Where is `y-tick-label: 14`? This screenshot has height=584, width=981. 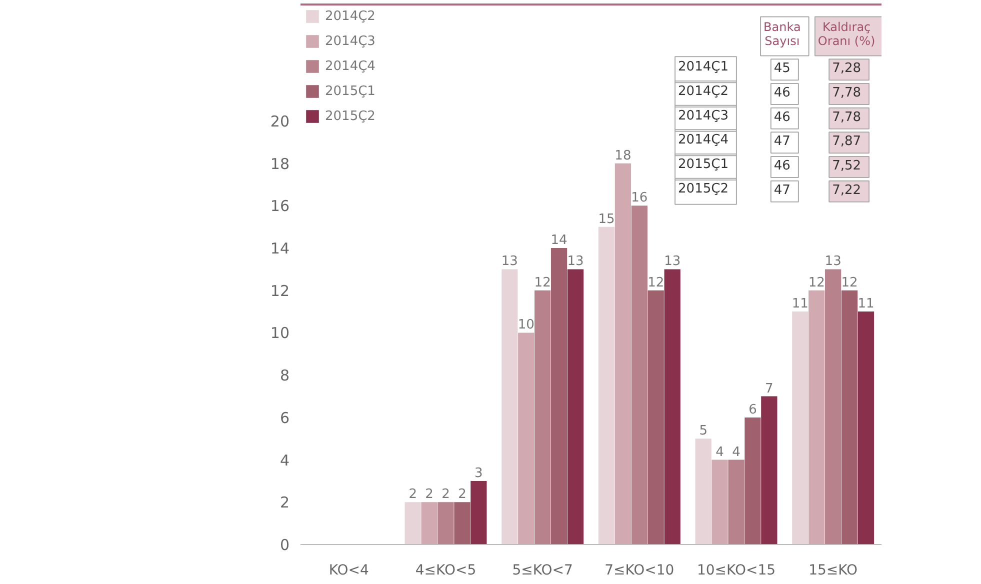
y-tick-label: 14 is located at coordinates (280, 249).